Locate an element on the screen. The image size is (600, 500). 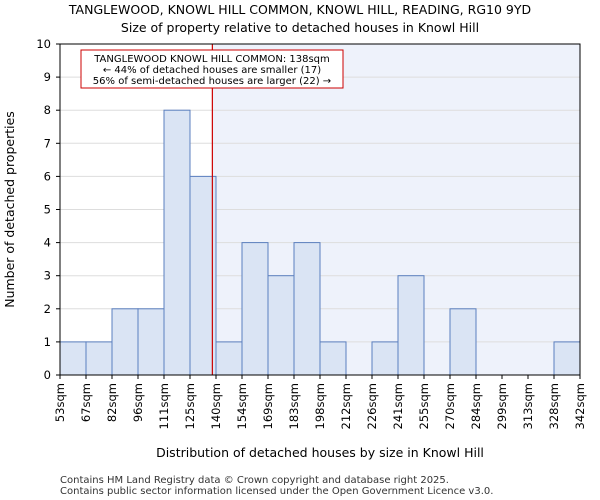
y-tick-label: 6 is located at coordinates (47, 176).